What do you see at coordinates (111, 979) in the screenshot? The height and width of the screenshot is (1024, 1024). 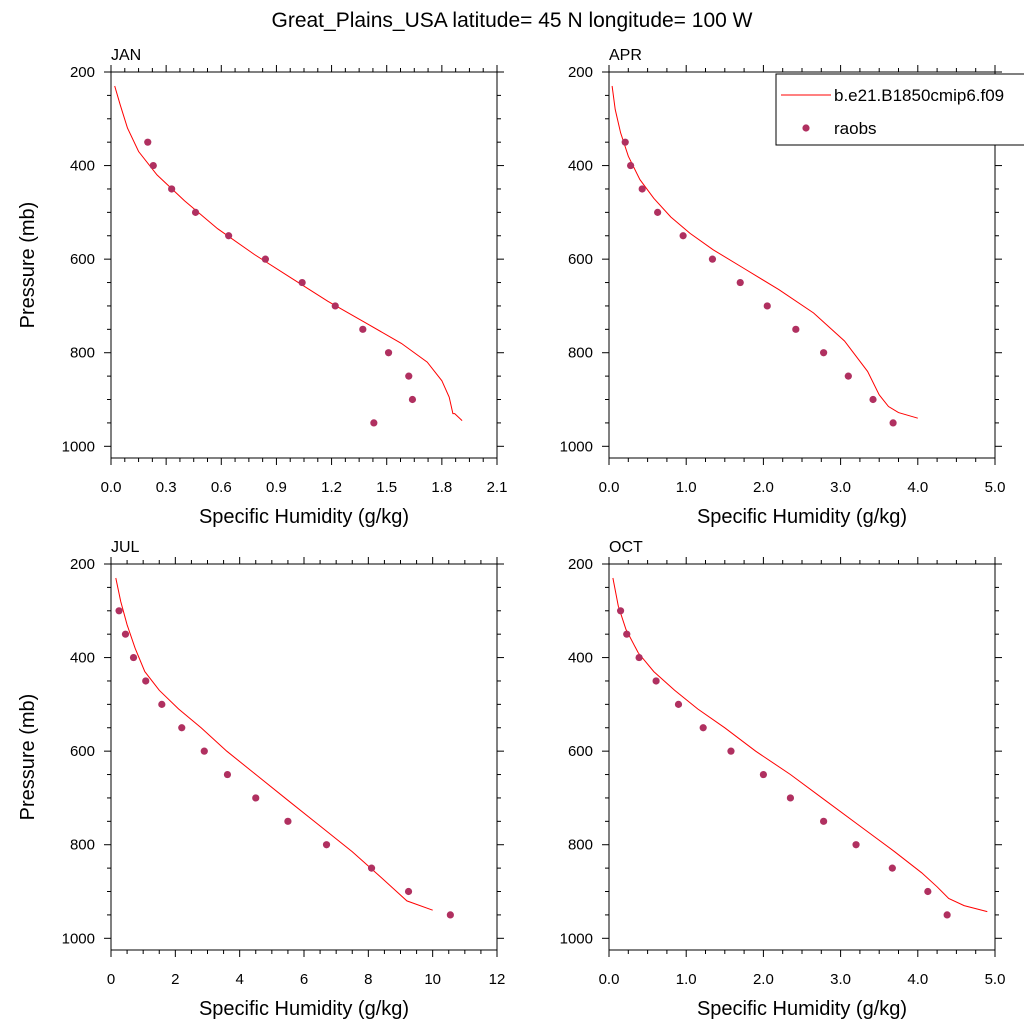 I see `x-tick-label: 0` at bounding box center [111, 979].